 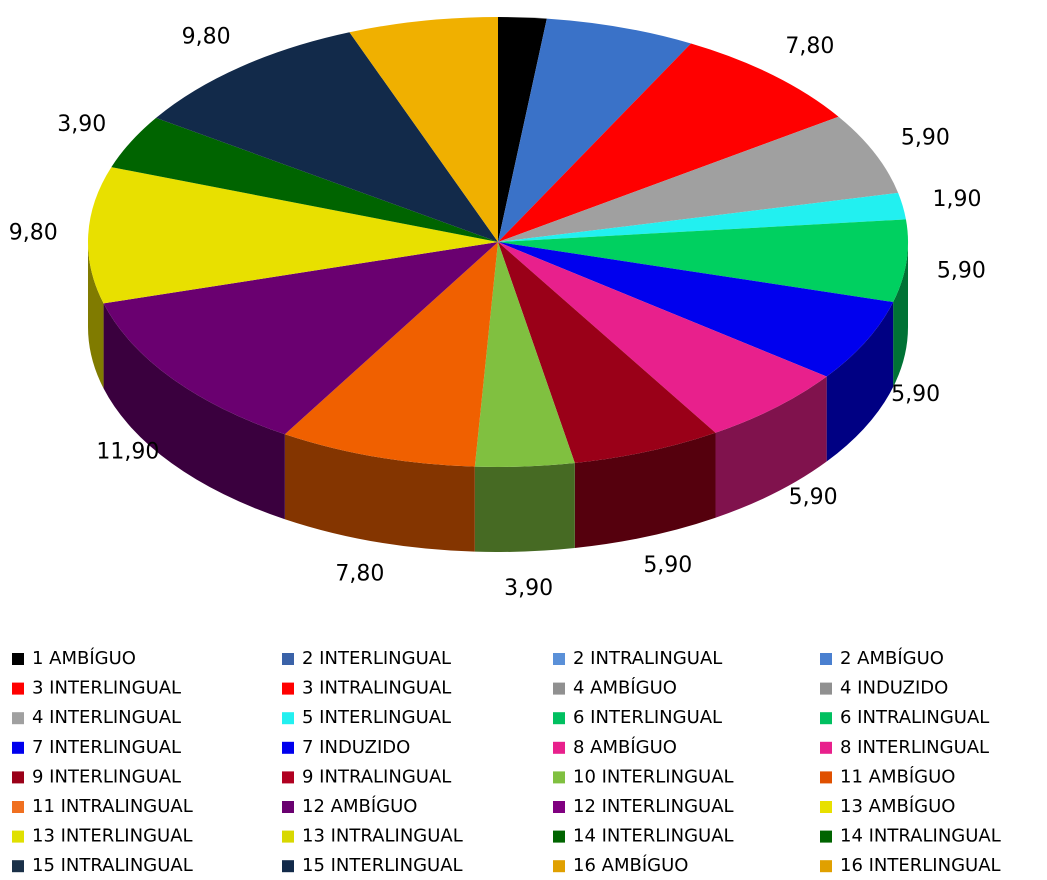 What do you see at coordinates (894, 688) in the screenshot?
I see `legend-label: 4 INDUZIDO` at bounding box center [894, 688].